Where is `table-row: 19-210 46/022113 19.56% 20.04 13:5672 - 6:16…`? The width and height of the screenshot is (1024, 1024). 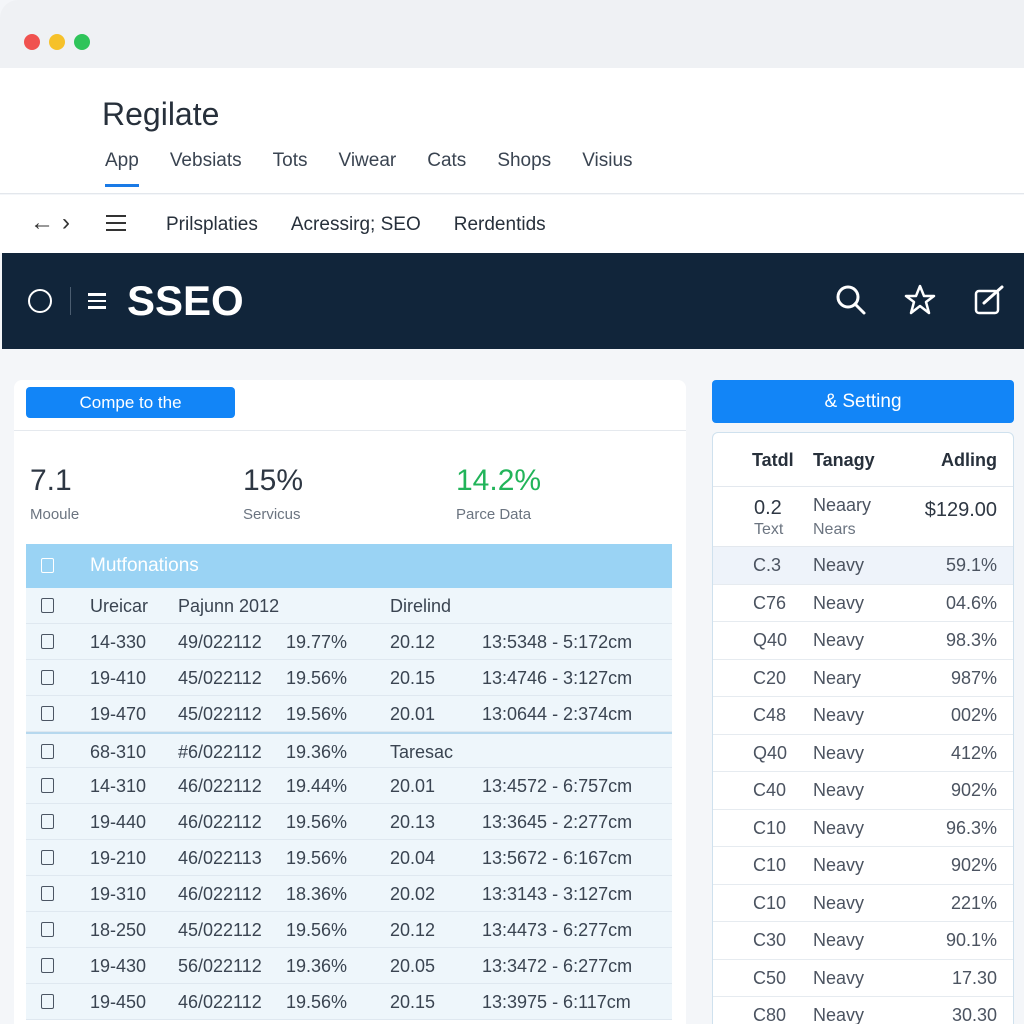 table-row: 19-210 46/022113 19.56% 20.04 13:5672 - 6:16… is located at coordinates (349, 858).